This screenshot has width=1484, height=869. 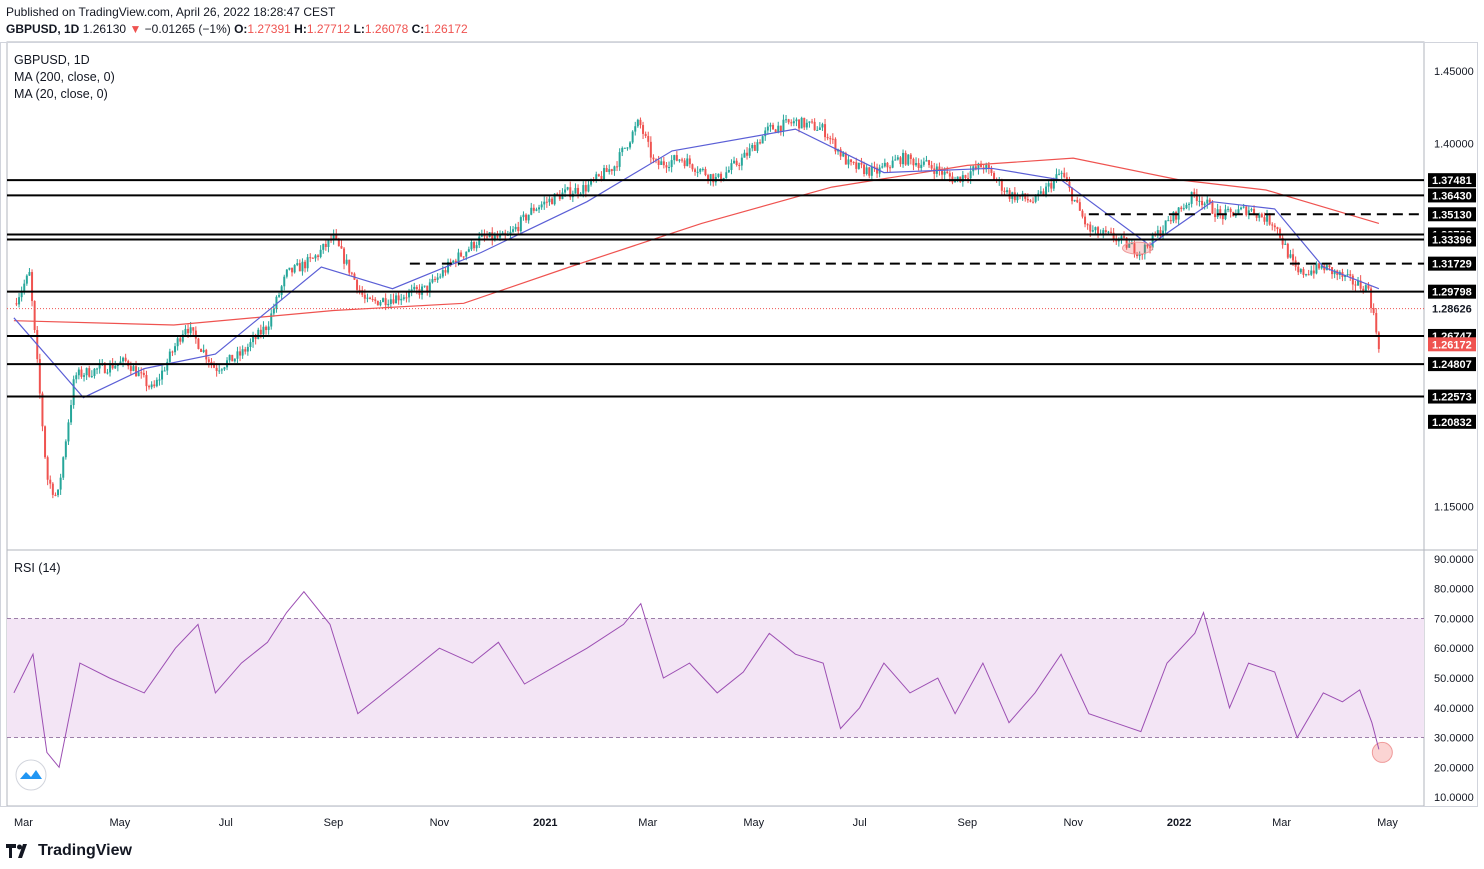 I want to click on tradingview-brand: TradingView, so click(x=69, y=851).